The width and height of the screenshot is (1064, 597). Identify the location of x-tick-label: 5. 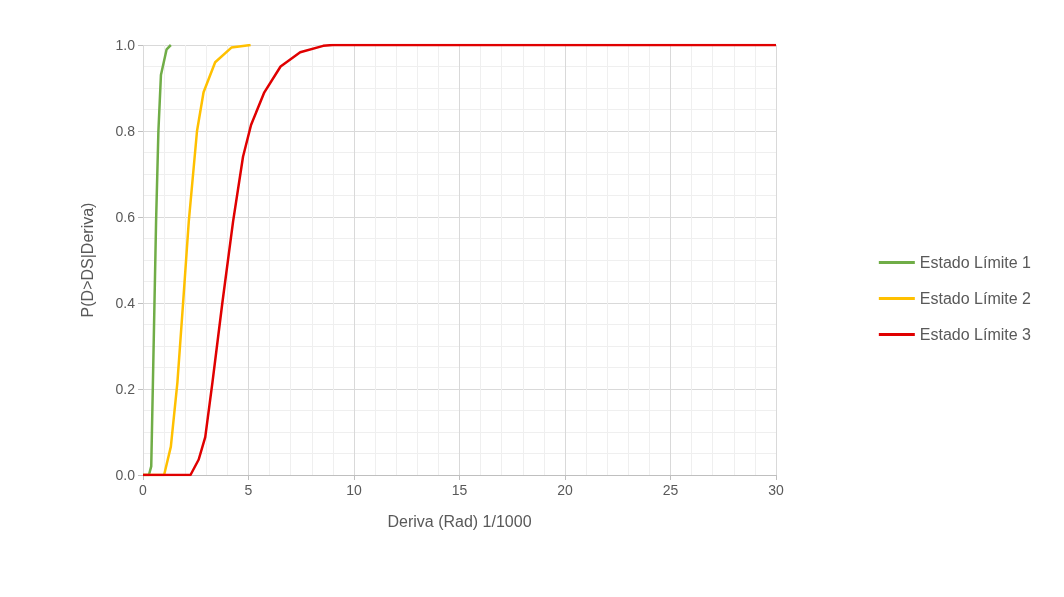
(248, 490).